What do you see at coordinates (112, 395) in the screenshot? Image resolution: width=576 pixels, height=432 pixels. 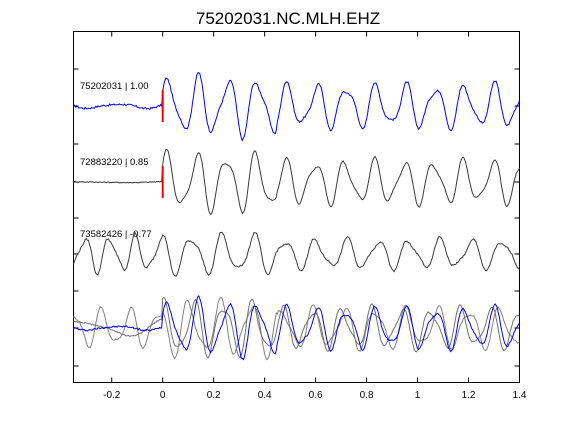 I see `x-tick-label: -0.2` at bounding box center [112, 395].